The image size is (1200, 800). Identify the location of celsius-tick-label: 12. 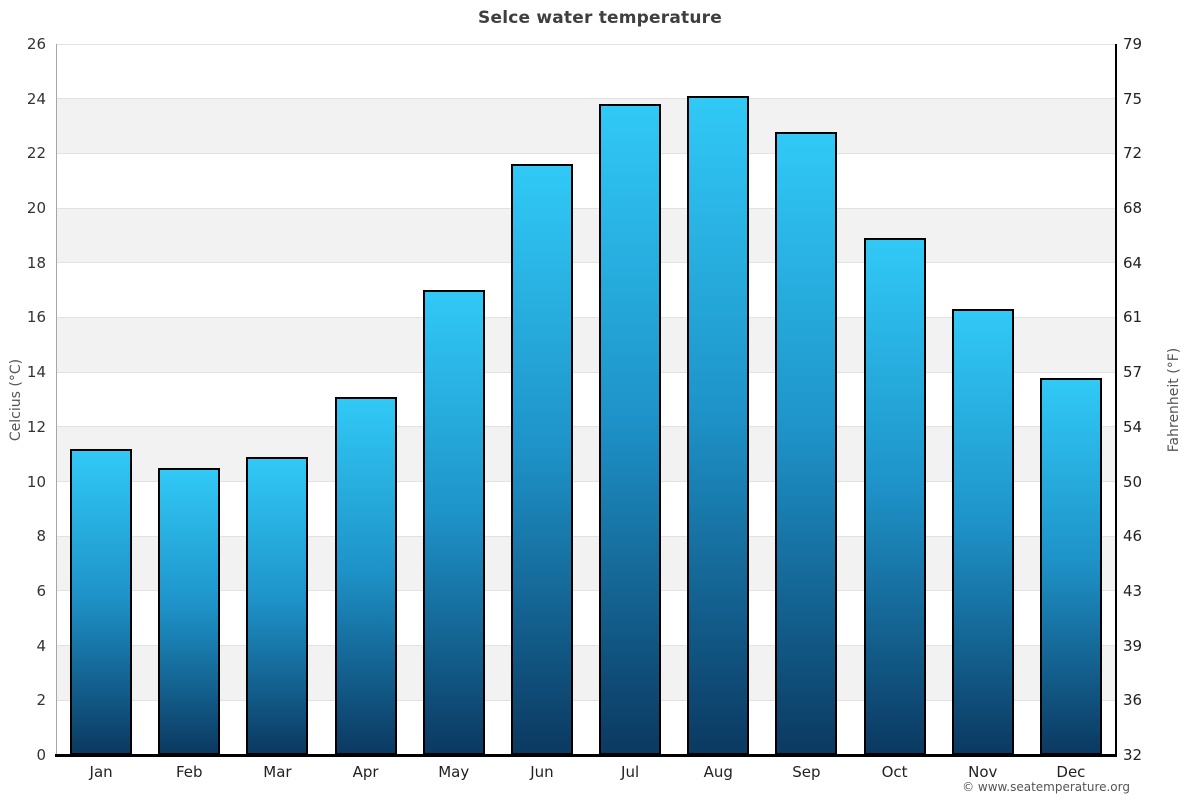
(36, 426).